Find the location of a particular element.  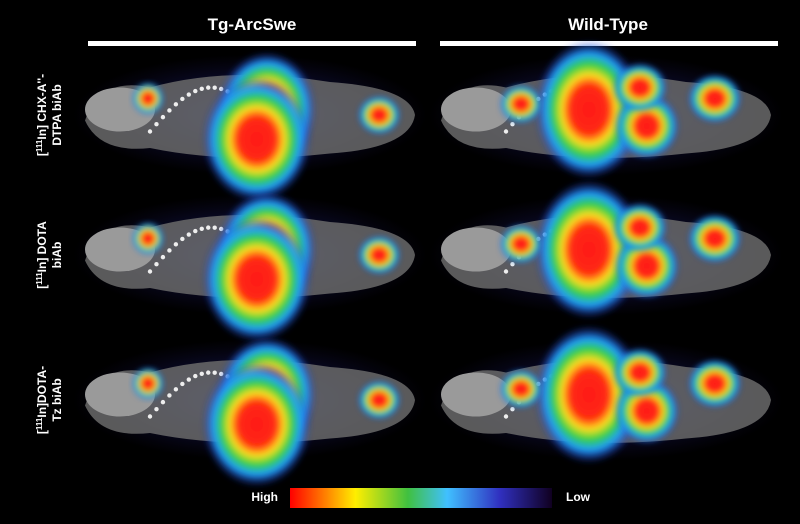

label-text: In]DOTA- is located at coordinates (42, 392).